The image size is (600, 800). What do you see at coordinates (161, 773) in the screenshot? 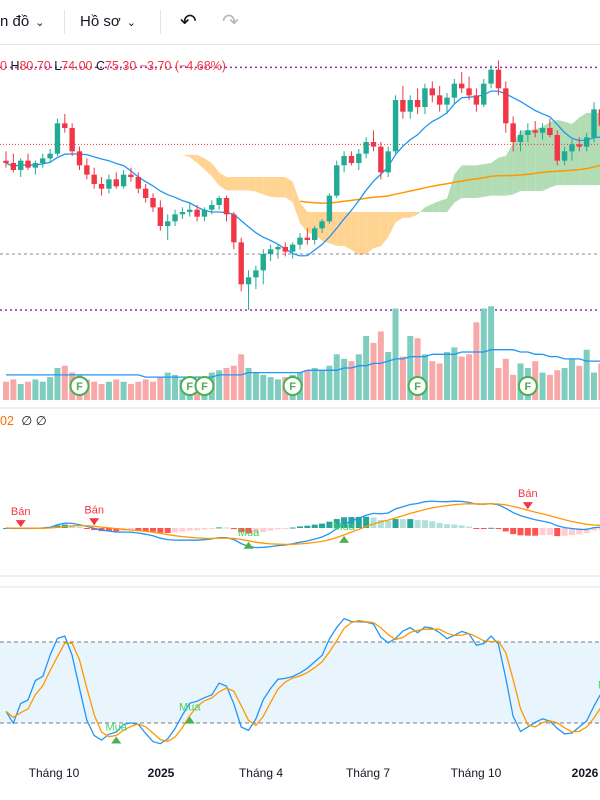
I see `x-axis-label: 2025` at bounding box center [161, 773].